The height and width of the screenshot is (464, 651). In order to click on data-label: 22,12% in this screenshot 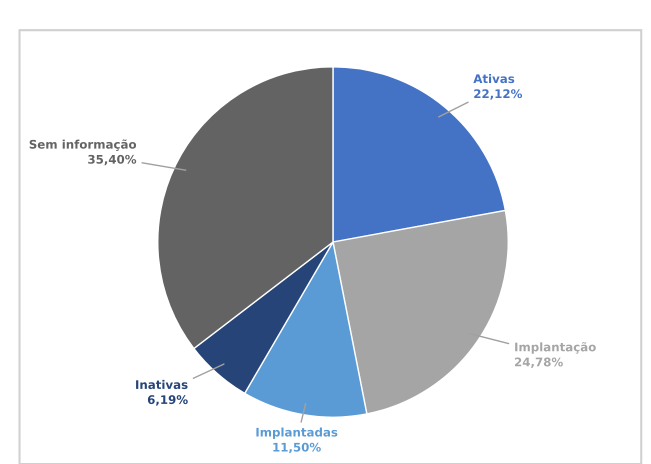, I will do `click(498, 94)`.